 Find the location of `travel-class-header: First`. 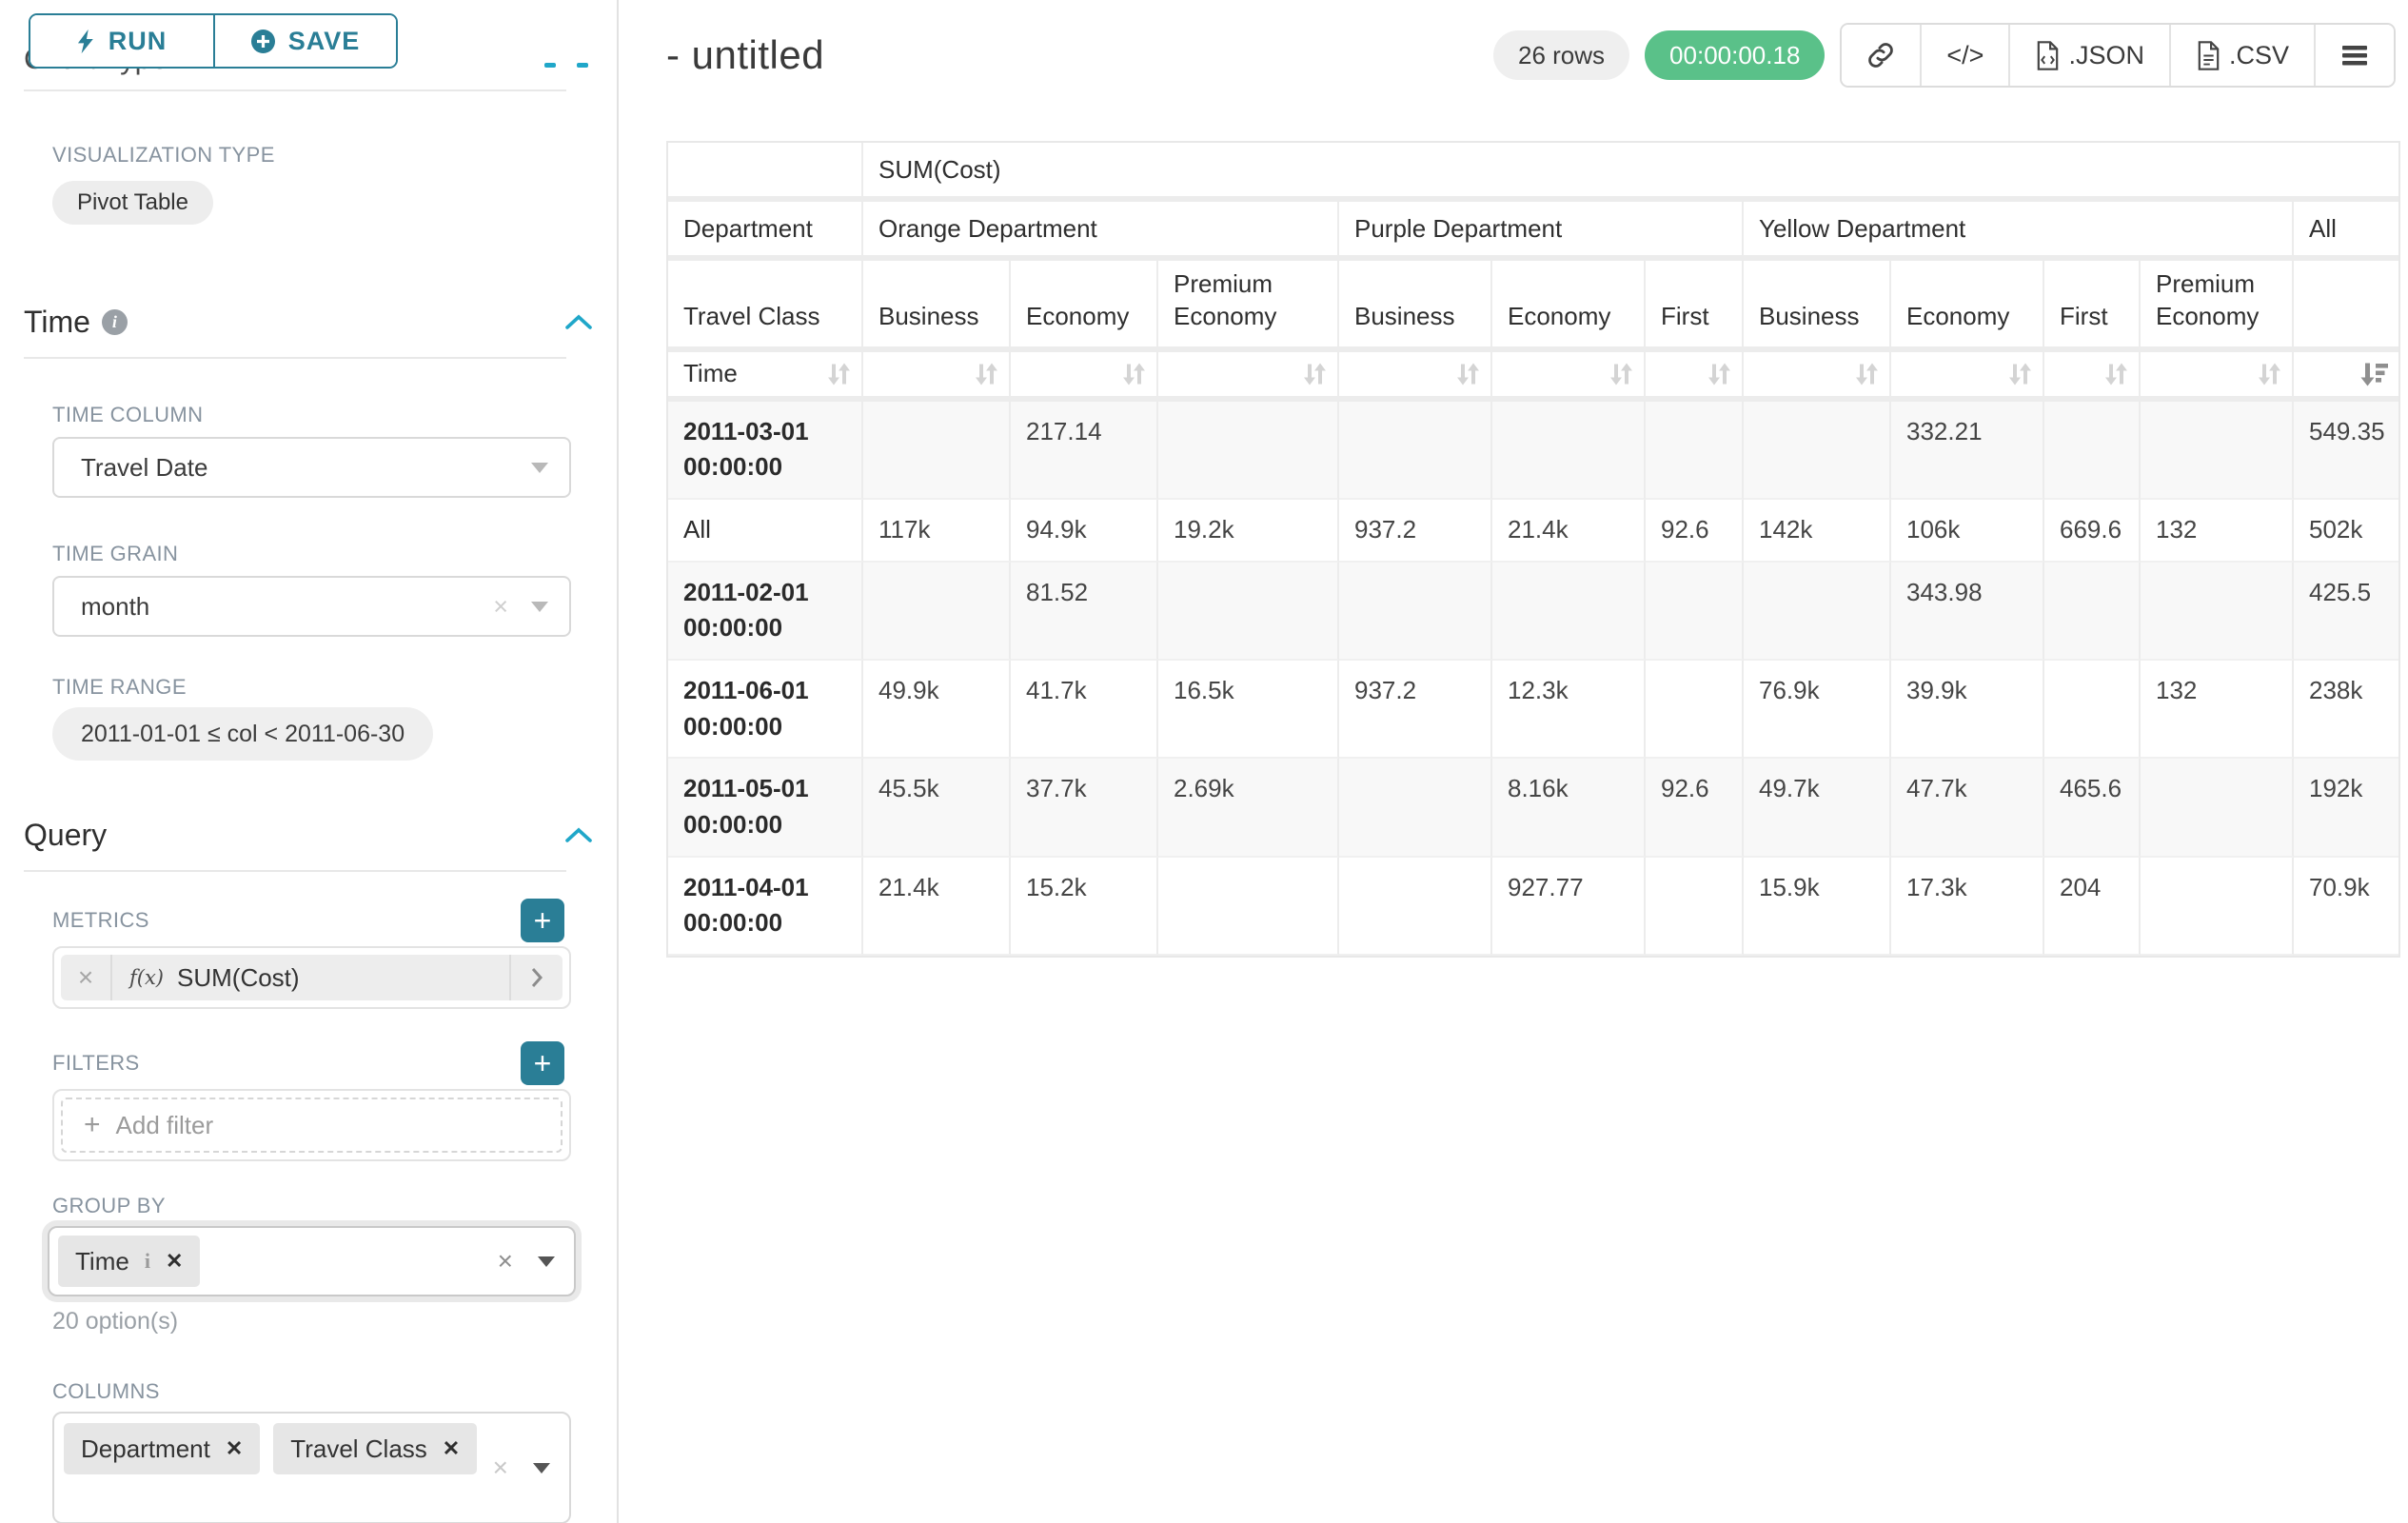

travel-class-header: First is located at coordinates (1695, 307).